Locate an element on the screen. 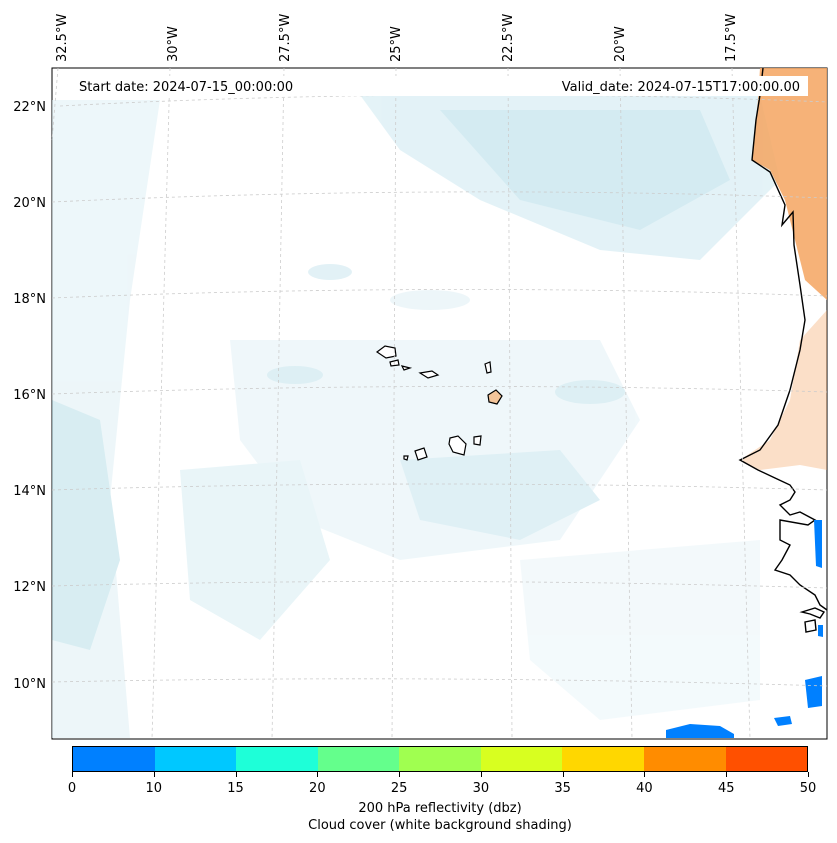 The height and width of the screenshot is (843, 837). reflectivity-echoes is located at coordinates (744, 629).